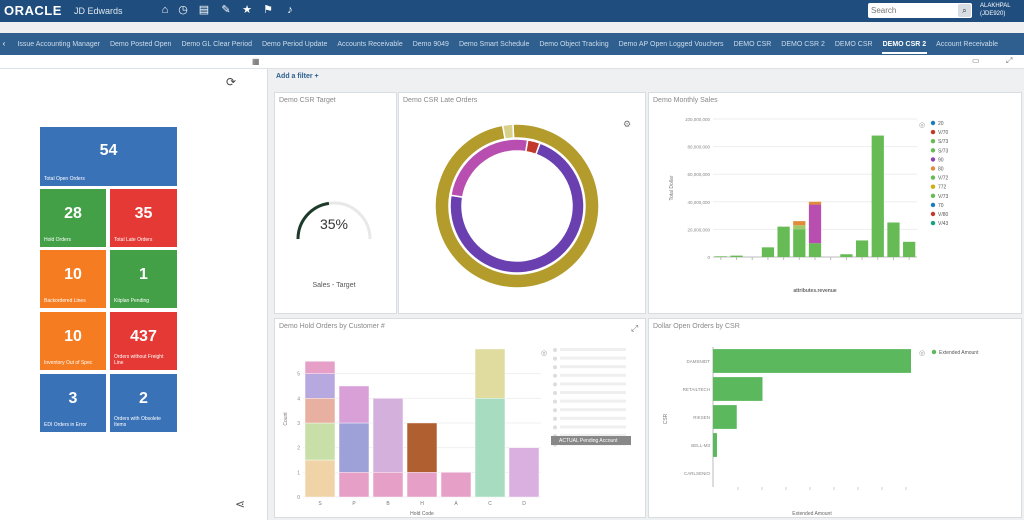 The image size is (1024, 520). Describe the element at coordinates (226, 10) in the screenshot. I see `edit-icon: ✎` at that location.